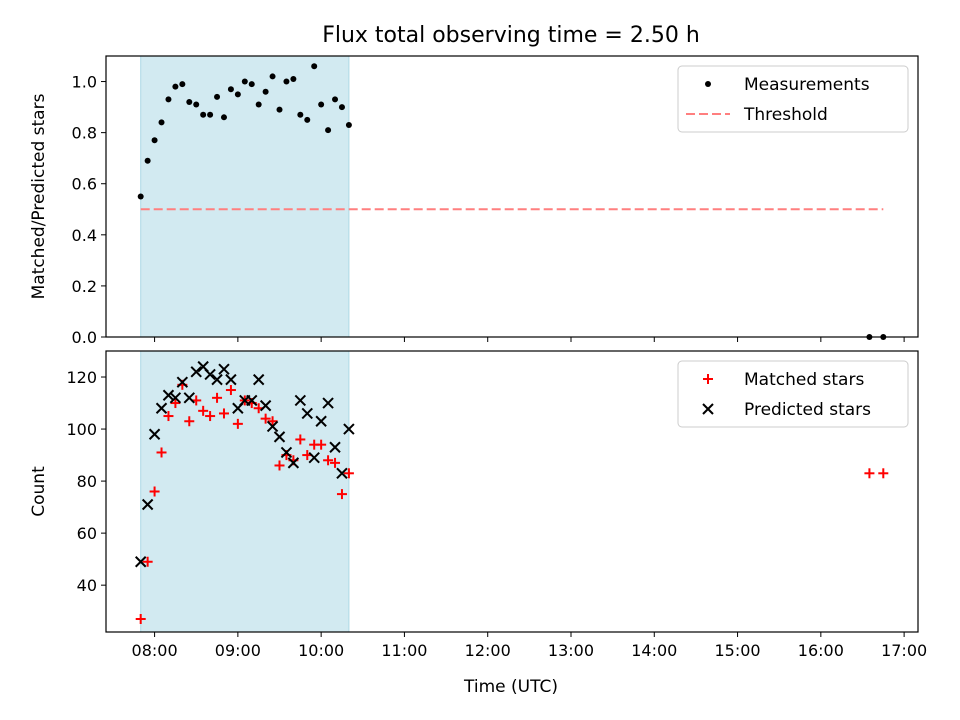 Image resolution: width=960 pixels, height=720 pixels. What do you see at coordinates (488, 650) in the screenshot?
I see `x-tick-label: 12:00` at bounding box center [488, 650].